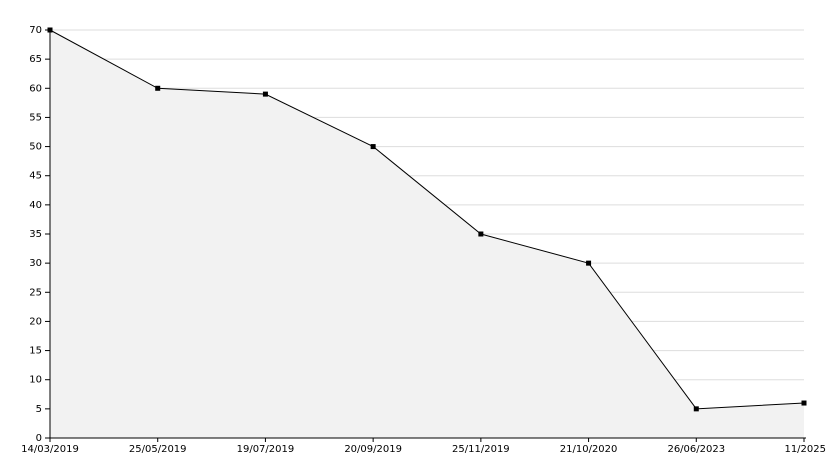  I want to click on x-tick-label: 21/10/2020, so click(589, 449).